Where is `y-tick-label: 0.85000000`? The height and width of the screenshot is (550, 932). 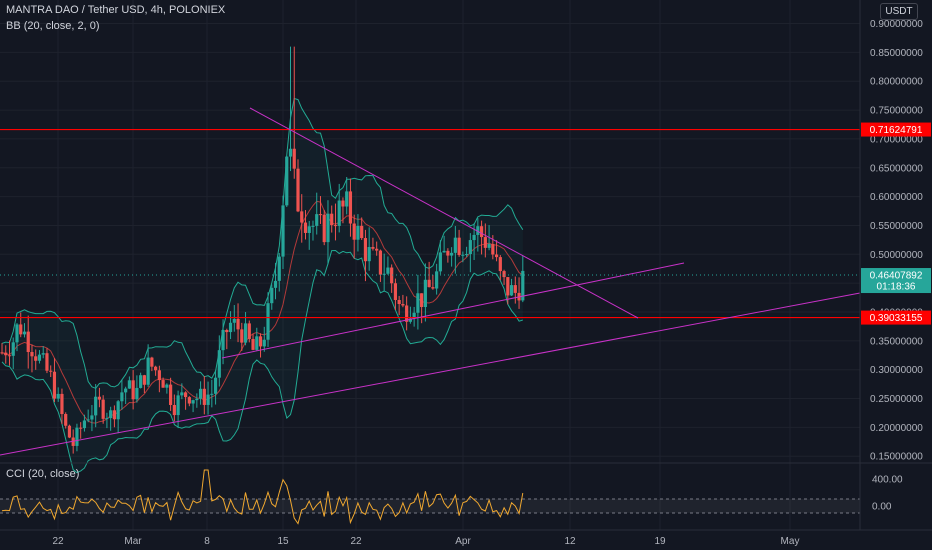 y-tick-label: 0.85000000 is located at coordinates (896, 53).